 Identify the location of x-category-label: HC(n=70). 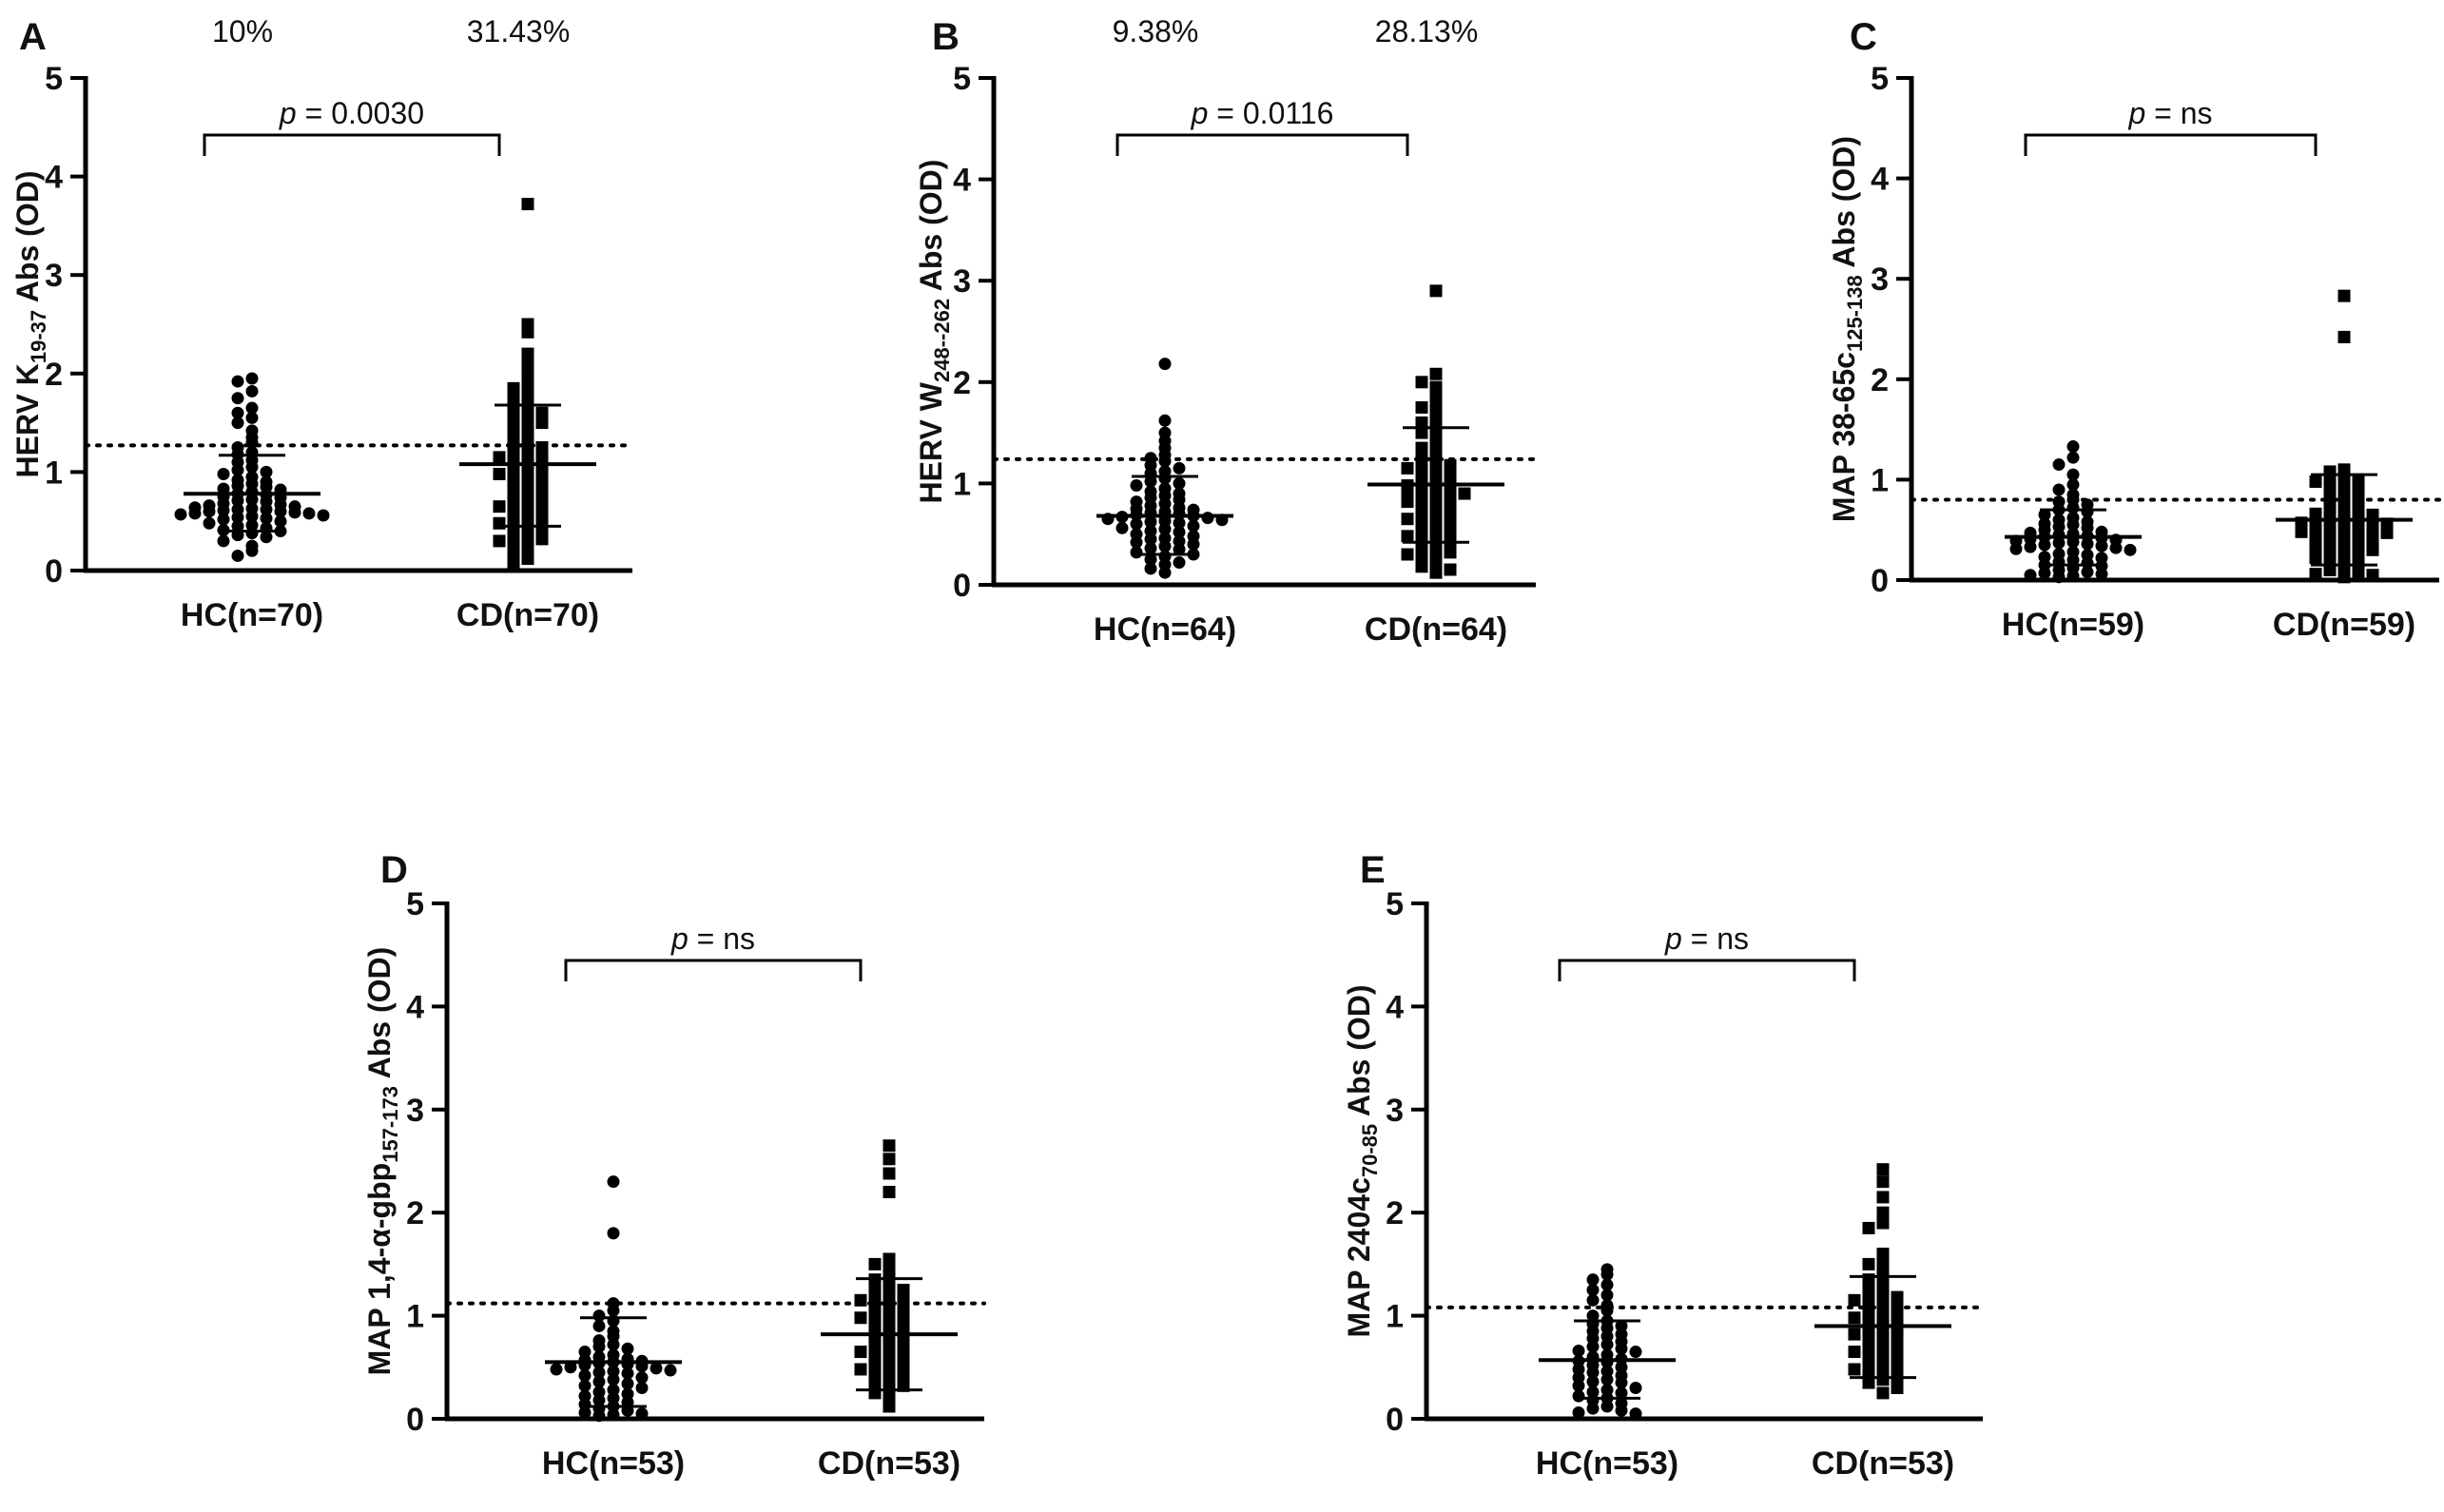
(252, 615).